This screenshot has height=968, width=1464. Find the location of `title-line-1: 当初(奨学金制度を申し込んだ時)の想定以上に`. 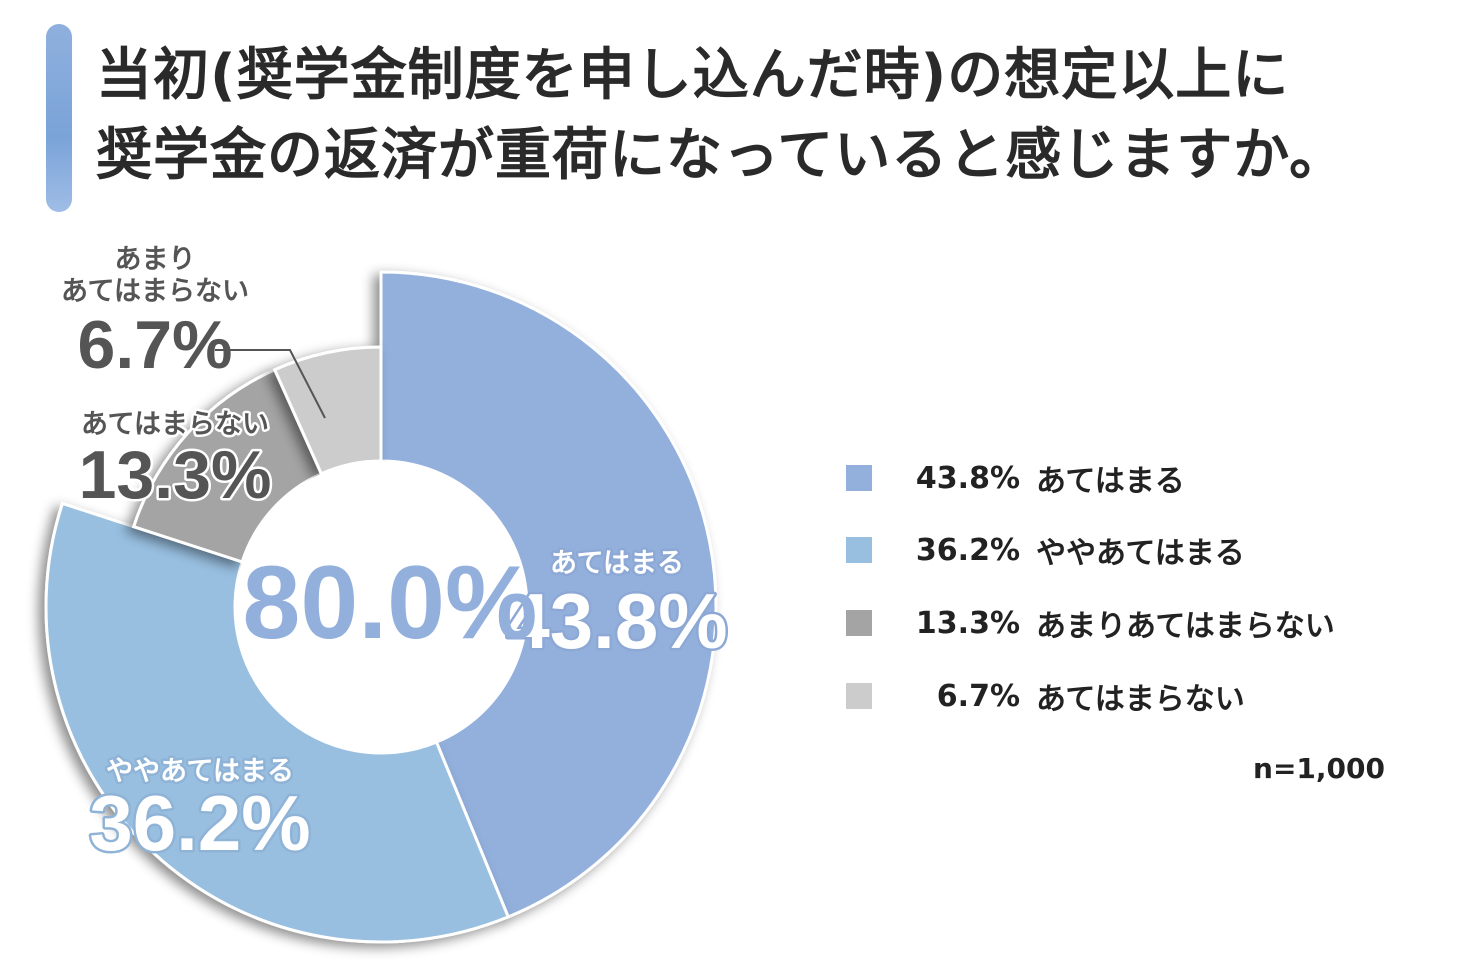

title-line-1: 当初(奨学金制度を申し込んだ時)の想定以上に is located at coordinates (693, 75).